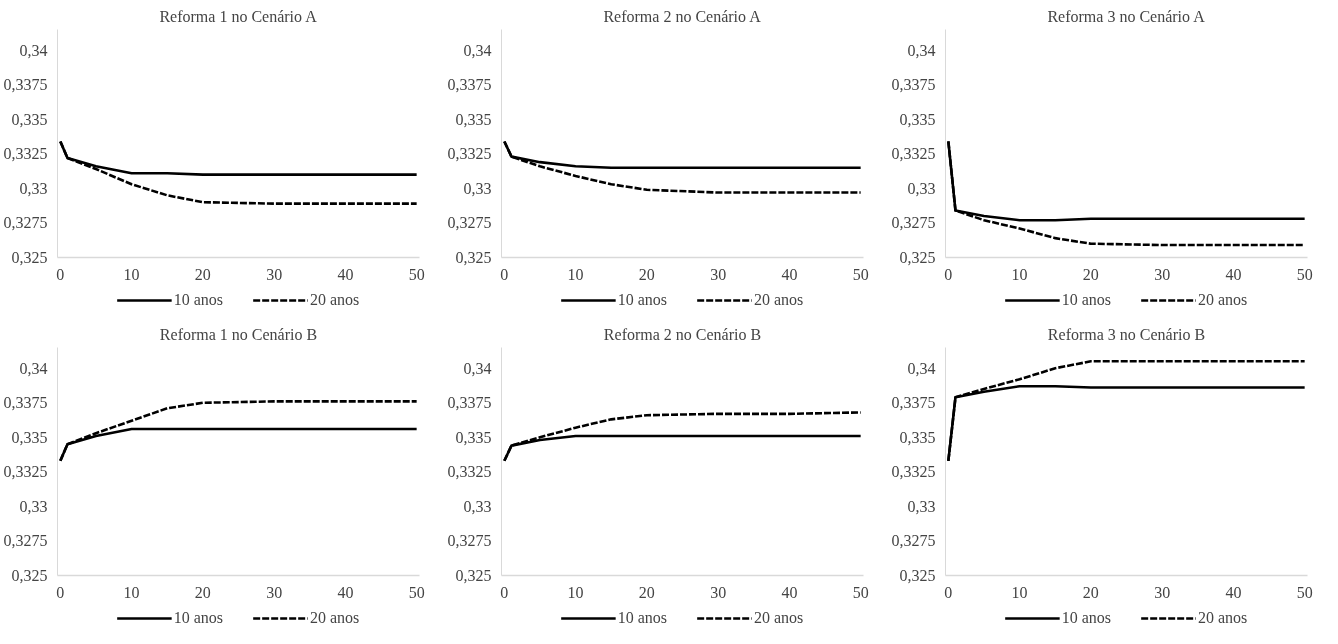  Describe the element at coordinates (682, 334) in the screenshot. I see `chart-title: Reforma 2 no Cenário B` at that location.